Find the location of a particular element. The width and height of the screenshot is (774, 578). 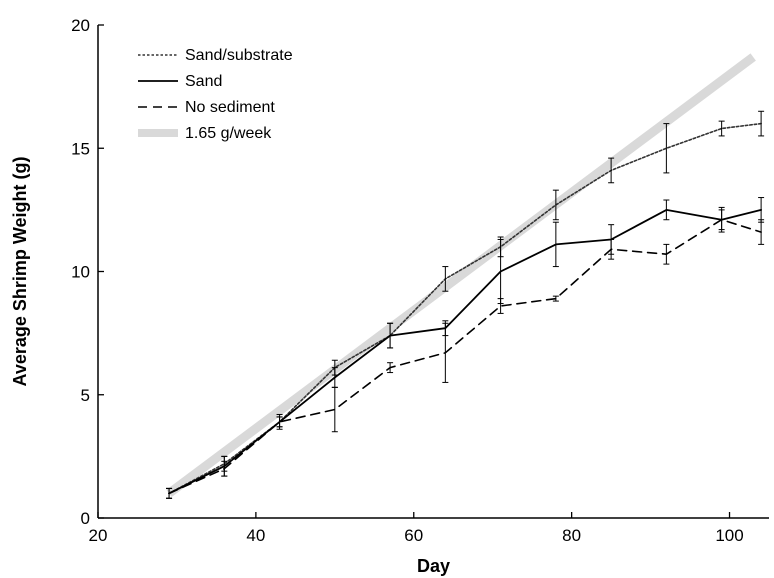

legend-label-no-sediment: No sediment is located at coordinates (230, 107).